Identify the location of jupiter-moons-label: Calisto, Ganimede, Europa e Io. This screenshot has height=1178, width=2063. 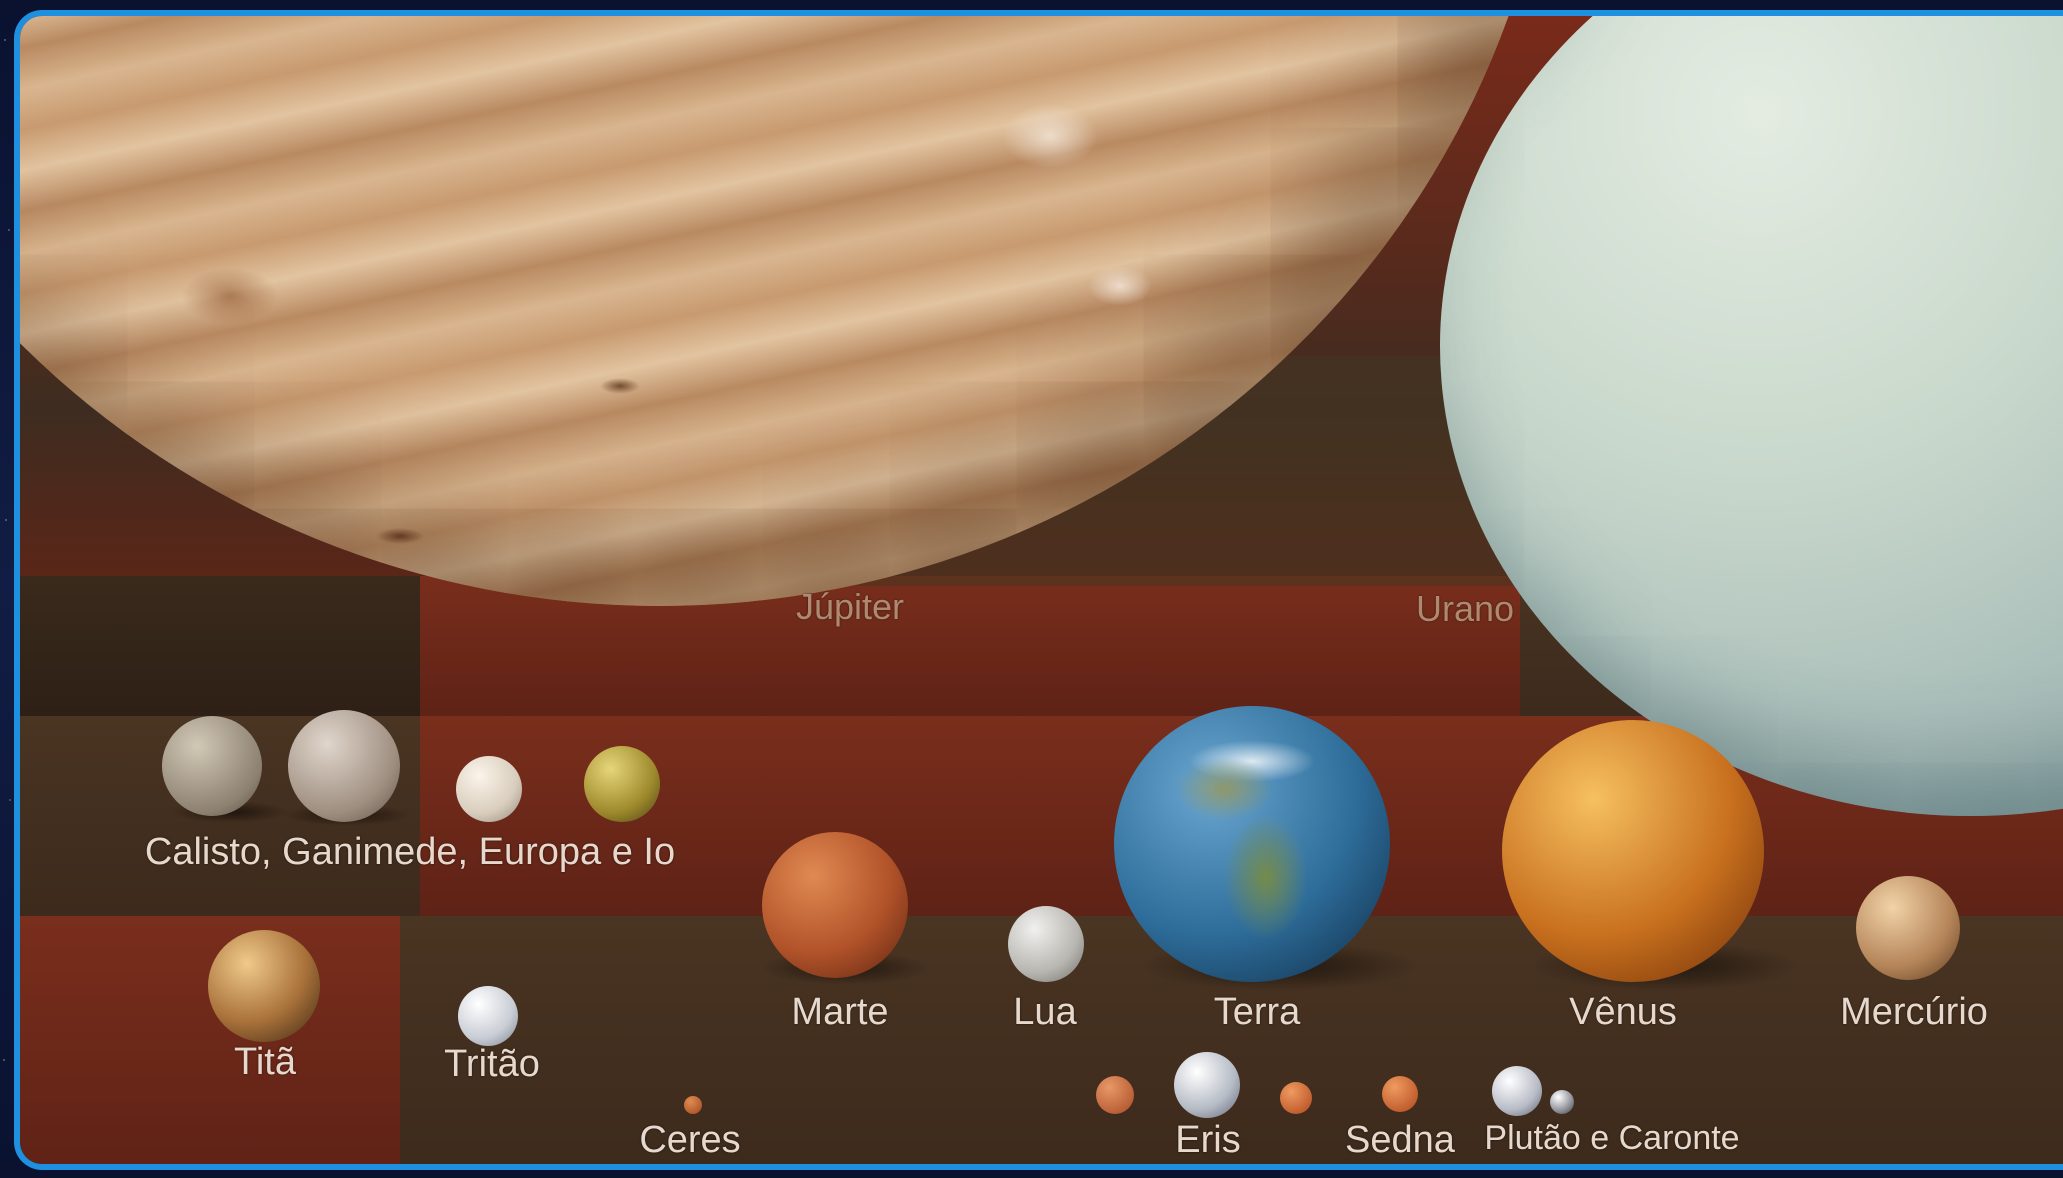
(410, 852).